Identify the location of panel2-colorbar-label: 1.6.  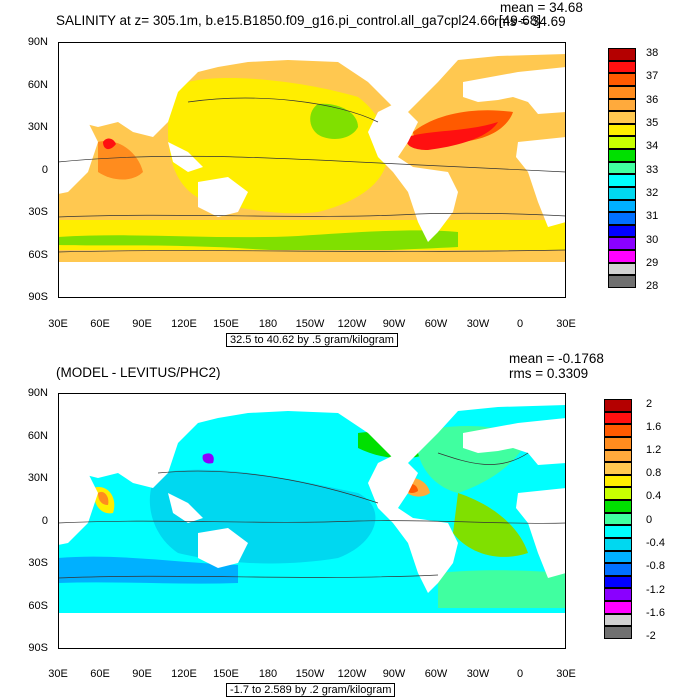
(654, 427).